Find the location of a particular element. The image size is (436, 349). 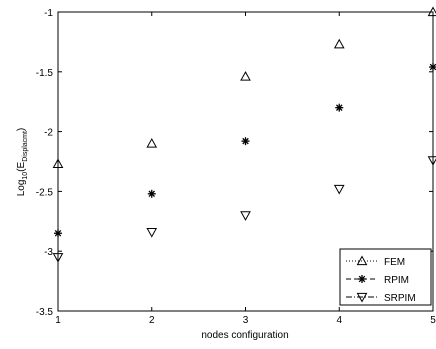

legend-label: RPIM is located at coordinates (396, 280).